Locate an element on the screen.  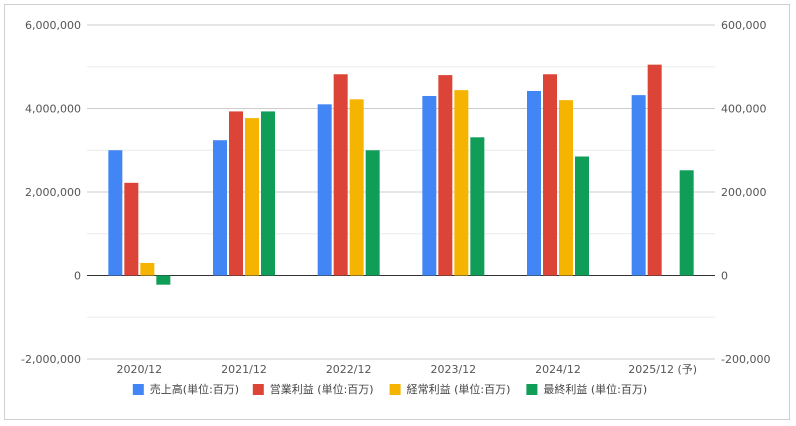
y-left-tick-label: 4,000,000 is located at coordinates (53, 109).